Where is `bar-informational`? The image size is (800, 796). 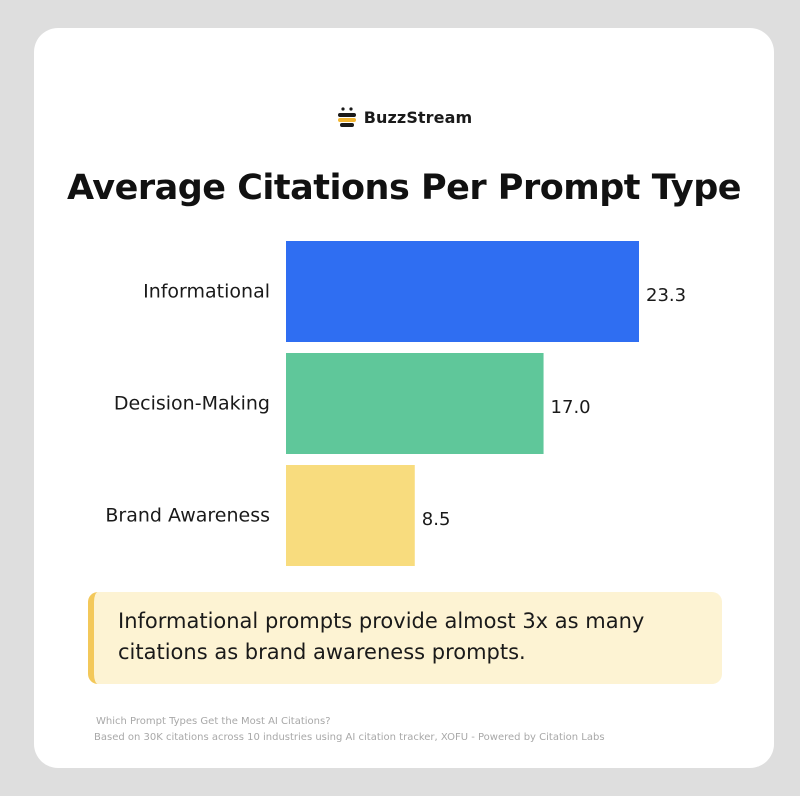 bar-informational is located at coordinates (462, 291).